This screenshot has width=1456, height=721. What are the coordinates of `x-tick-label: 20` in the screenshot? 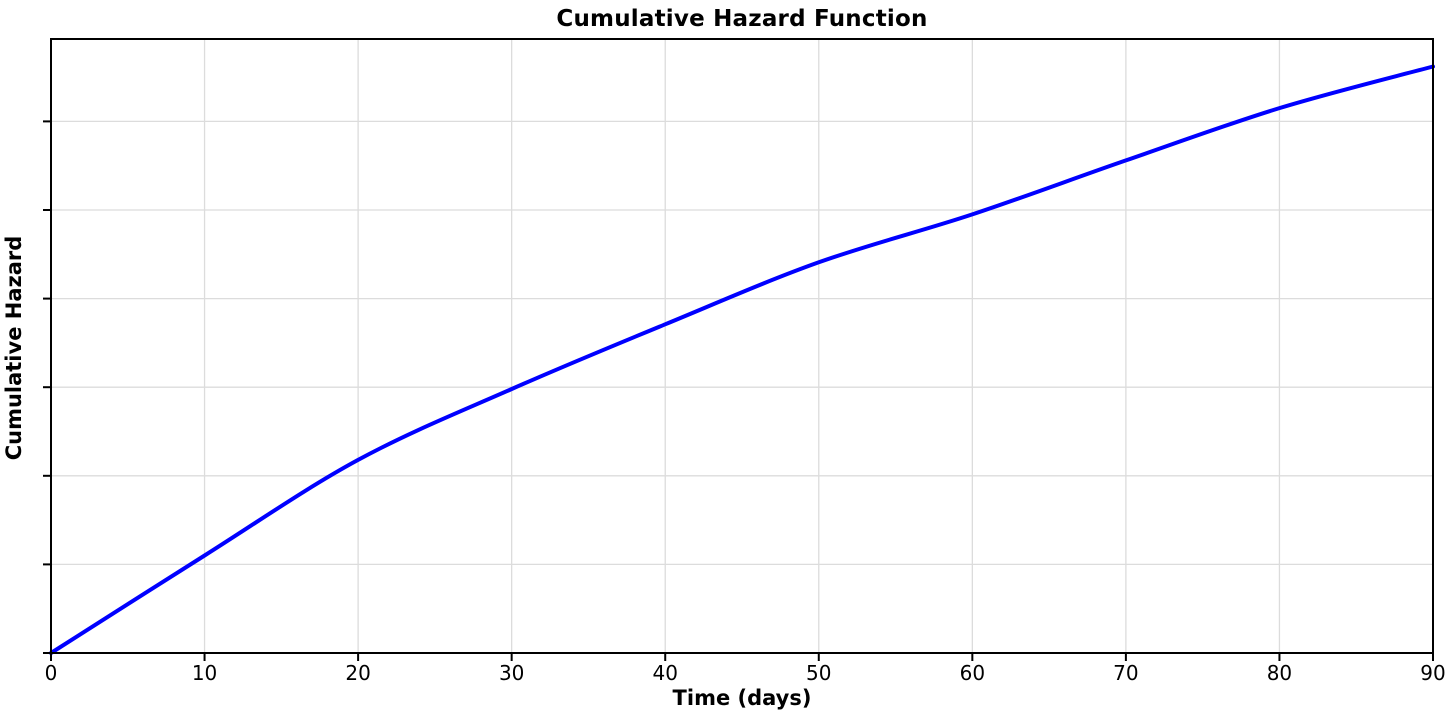 It's located at (357, 673).